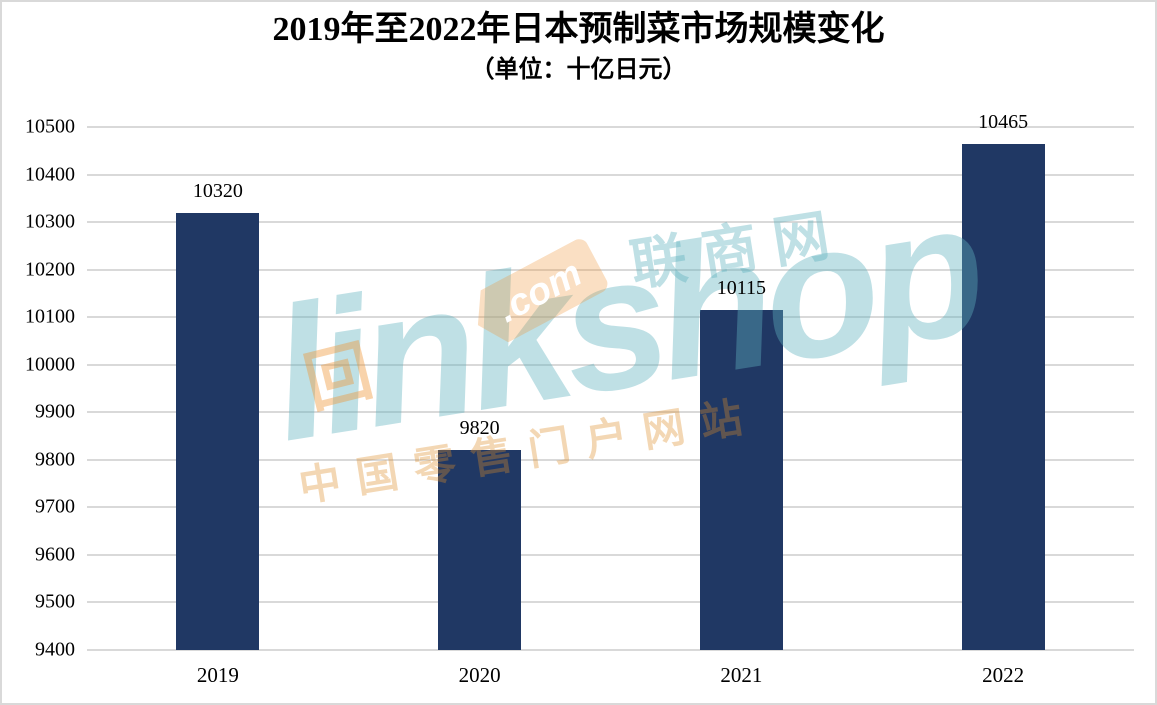 The width and height of the screenshot is (1157, 705). I want to click on y-axis-tick-label: 9800, so click(55, 459).